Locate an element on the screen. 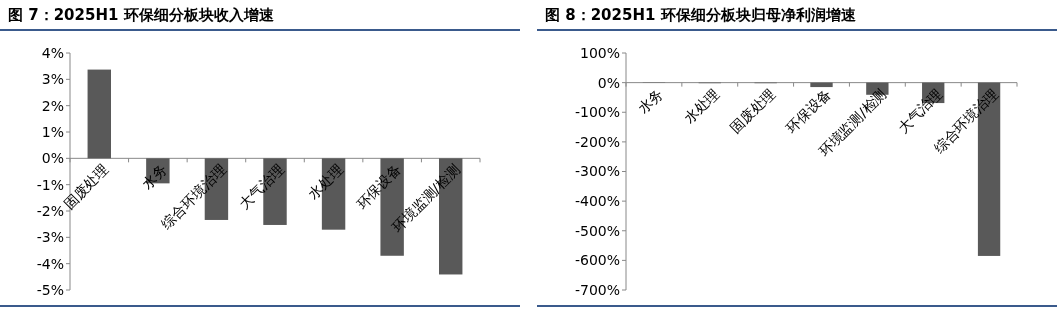 The image size is (1060, 334). y-tick-label: -700% is located at coordinates (597, 289).